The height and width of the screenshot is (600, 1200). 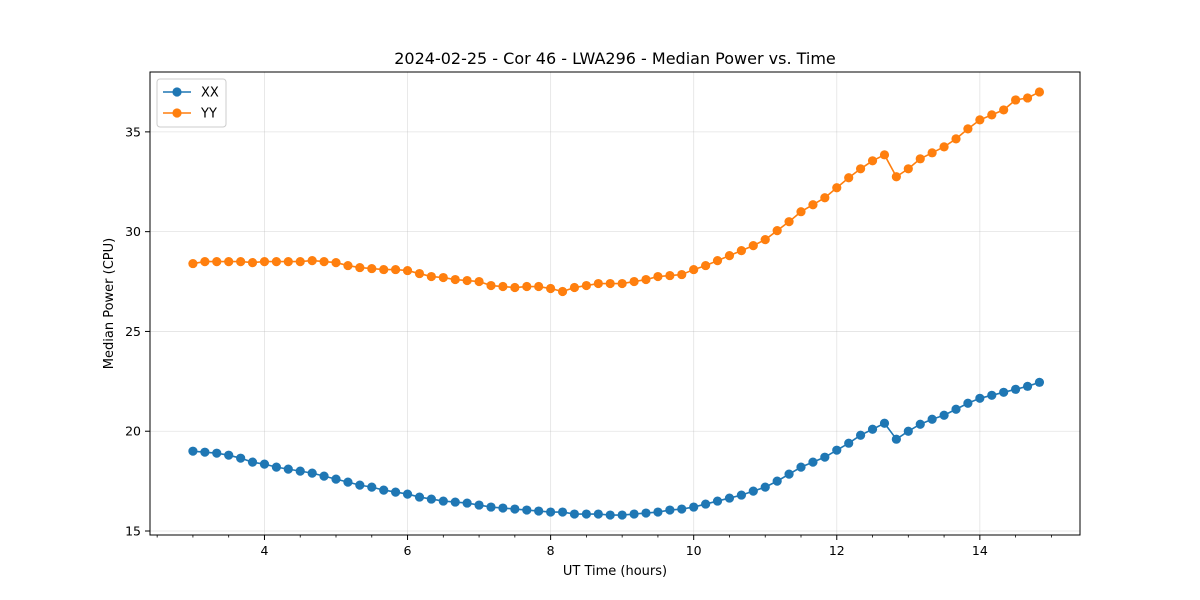 I want to click on y-tick-label: 25, so click(x=133, y=331).